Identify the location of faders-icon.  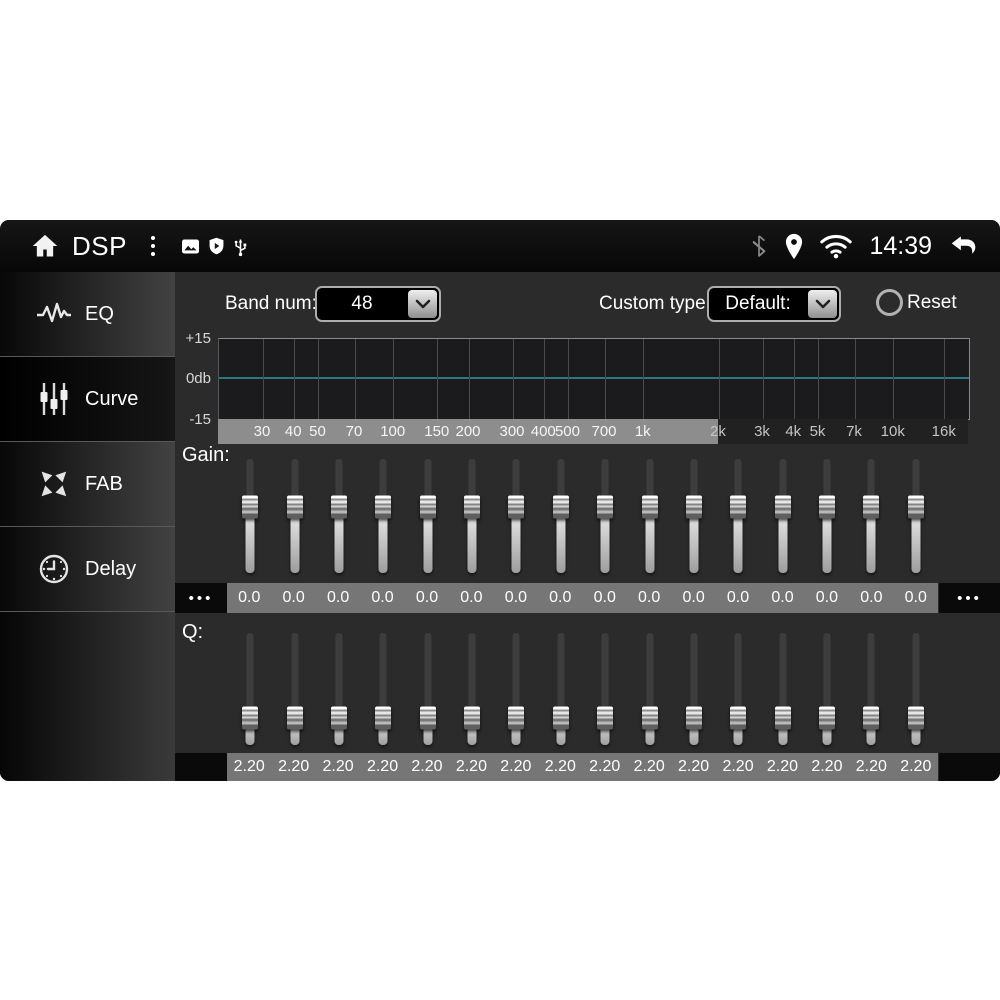
(54, 399).